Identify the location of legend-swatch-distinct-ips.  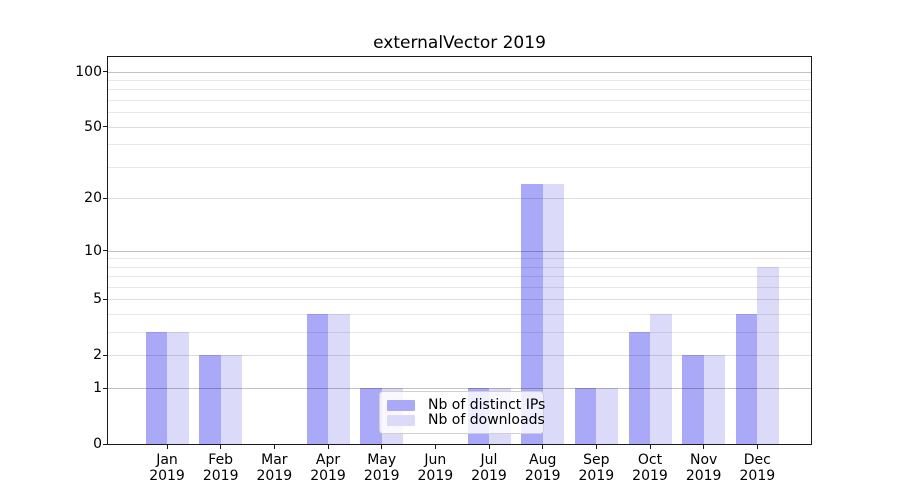
(401, 405).